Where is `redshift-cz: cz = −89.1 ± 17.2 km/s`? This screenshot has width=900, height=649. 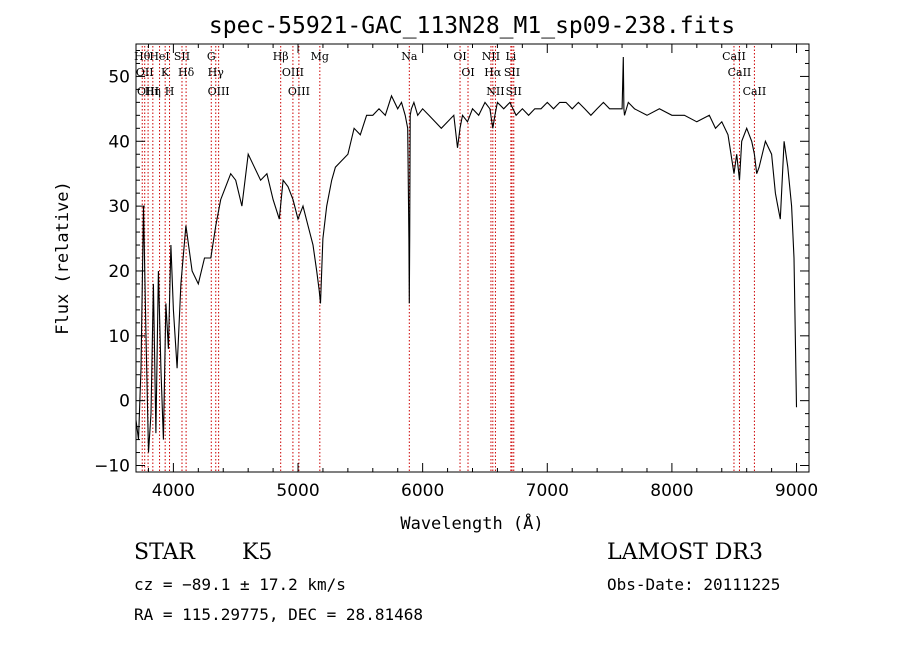 redshift-cz: cz = −89.1 ± 17.2 km/s is located at coordinates (240, 584).